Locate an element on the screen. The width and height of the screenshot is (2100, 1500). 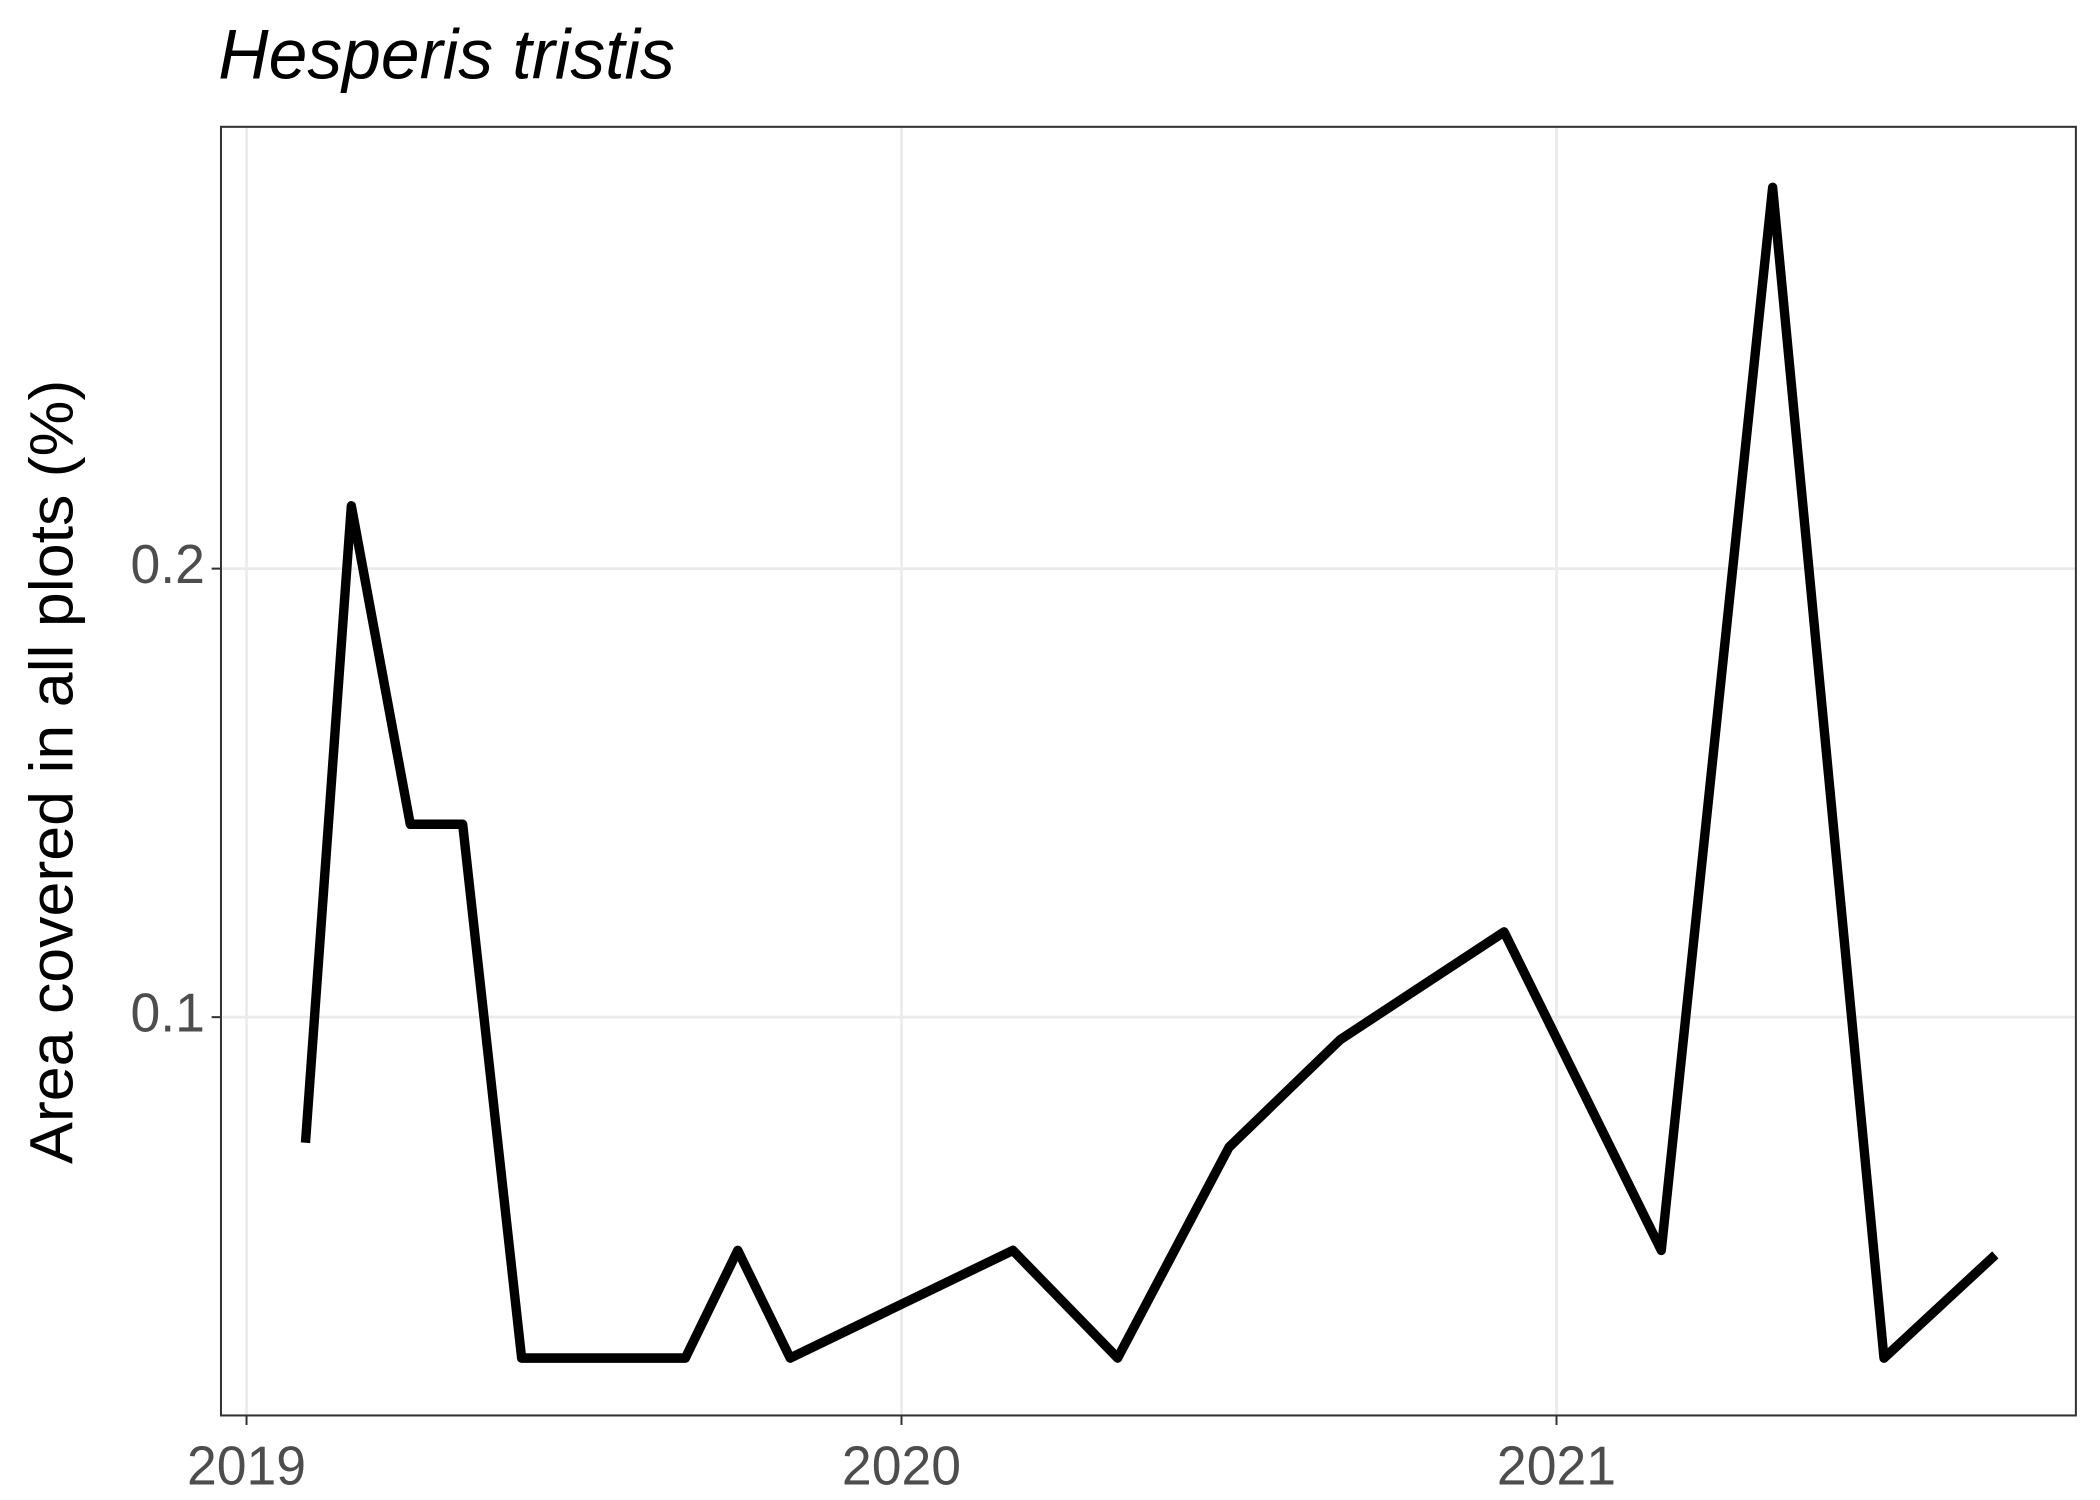
y-axis-label: Area covered in all plots (%) is located at coordinates (52, 772).